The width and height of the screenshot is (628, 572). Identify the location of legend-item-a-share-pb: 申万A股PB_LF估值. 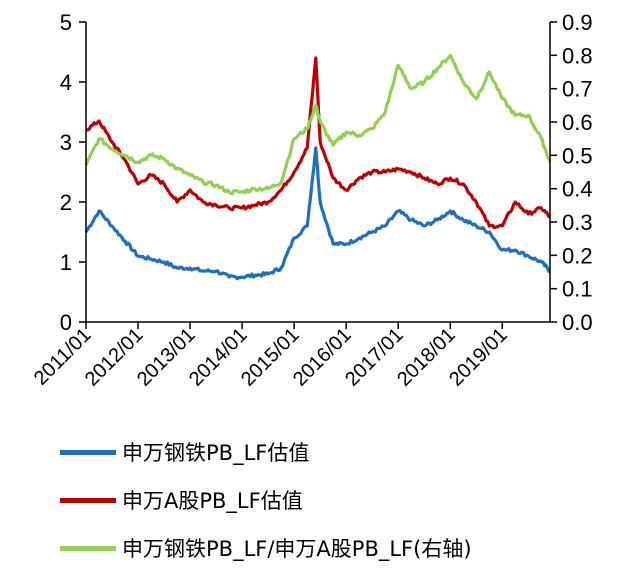
(266, 500).